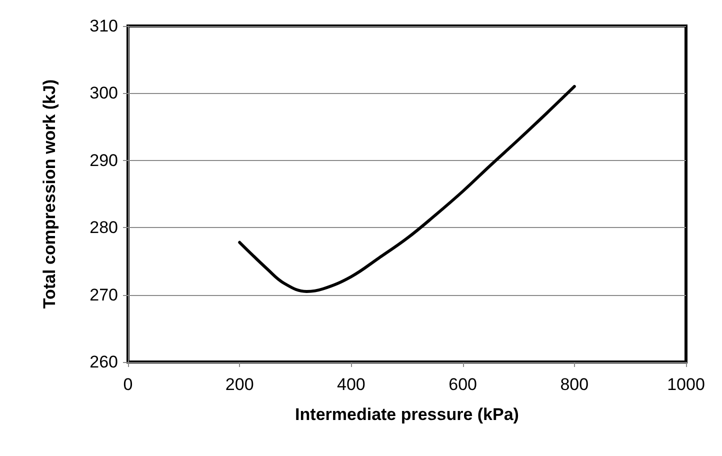 The image size is (722, 456). Describe the element at coordinates (407, 414) in the screenshot. I see `x-axis-title: Intermediate pressure (kPa)` at that location.